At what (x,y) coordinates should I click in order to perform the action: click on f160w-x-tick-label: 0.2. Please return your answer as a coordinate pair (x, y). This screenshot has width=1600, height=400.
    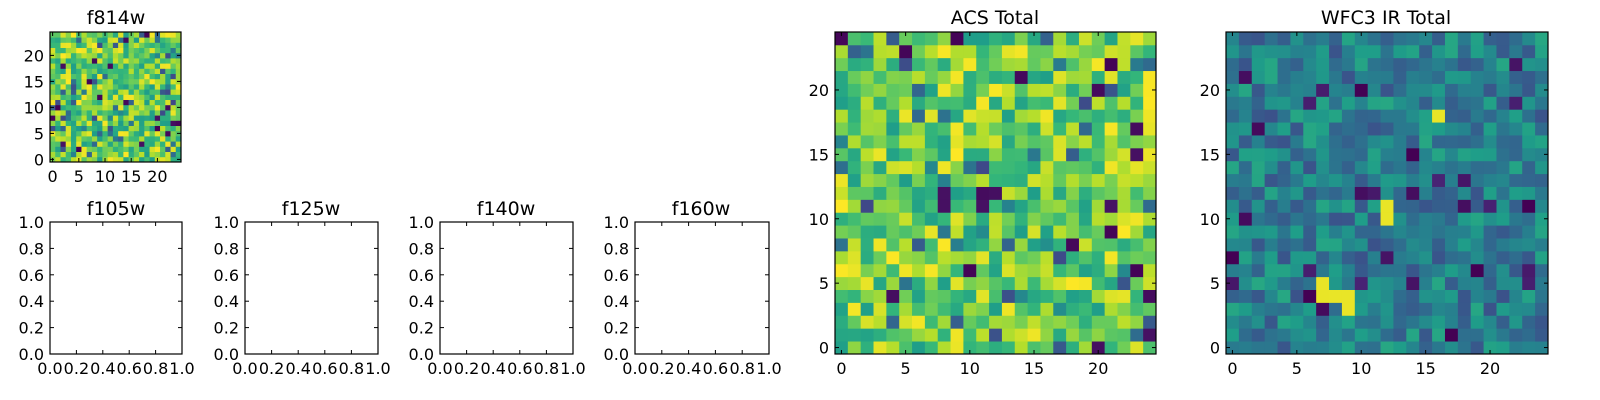
    Looking at the image, I should click on (661, 368).